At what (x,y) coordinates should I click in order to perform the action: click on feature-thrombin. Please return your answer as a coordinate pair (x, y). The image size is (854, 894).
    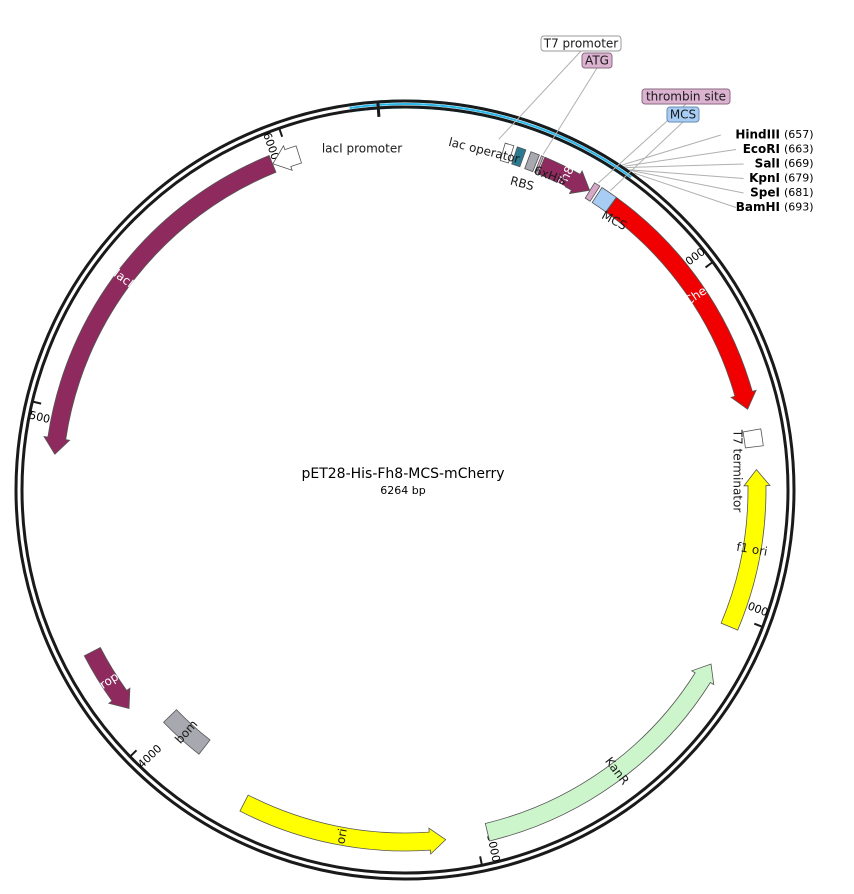
    Looking at the image, I should click on (592, 192).